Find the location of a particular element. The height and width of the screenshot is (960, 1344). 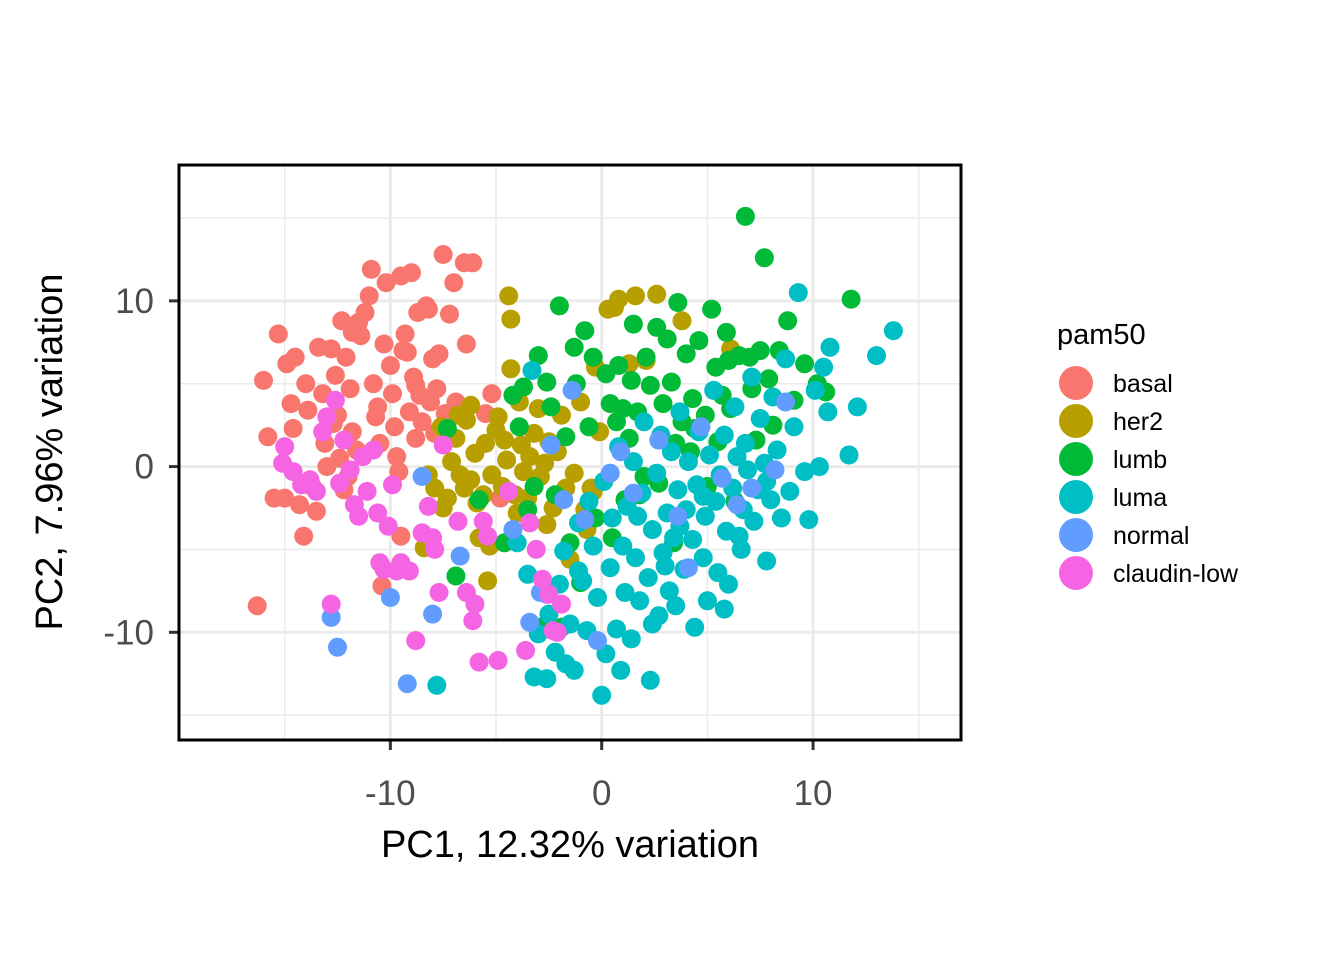

series-claudin-low is located at coordinates (422, 531).